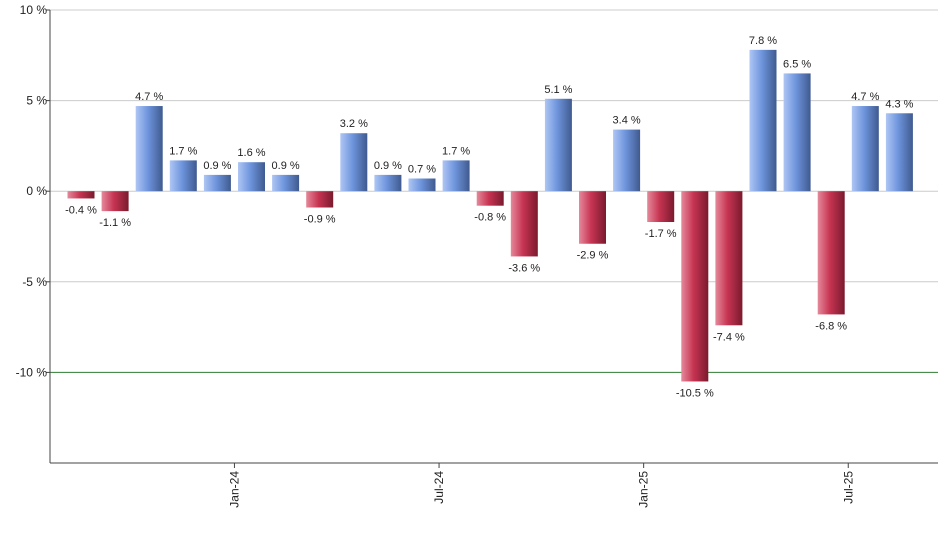 The image size is (940, 550). Describe the element at coordinates (234, 489) in the screenshot. I see `x-tick-label: Jan-24` at that location.